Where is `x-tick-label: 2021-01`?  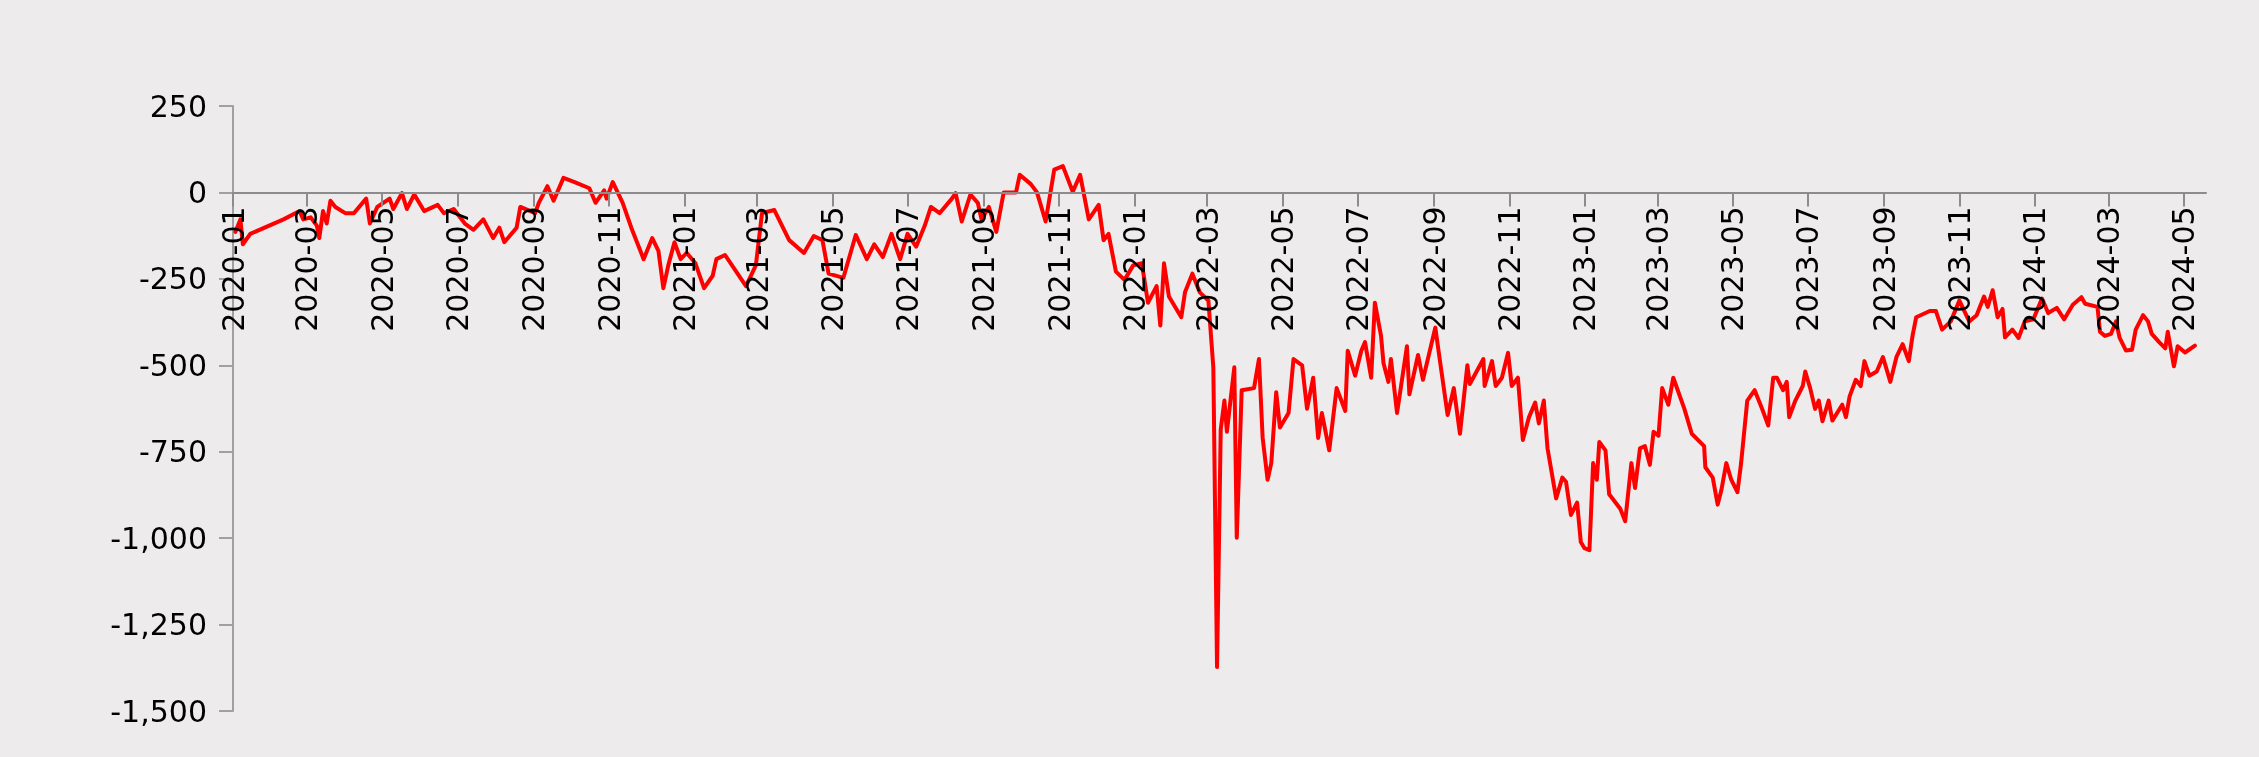 x-tick-label: 2021-01 is located at coordinates (684, 269).